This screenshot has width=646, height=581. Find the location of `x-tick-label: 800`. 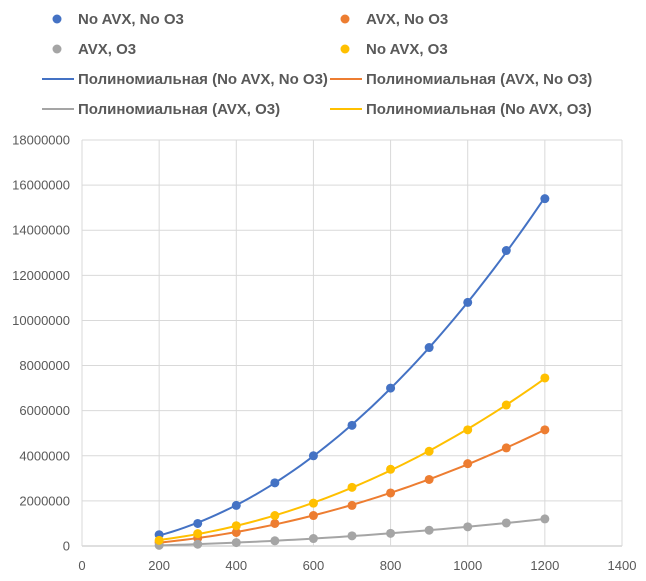

x-tick-label: 800 is located at coordinates (391, 565).